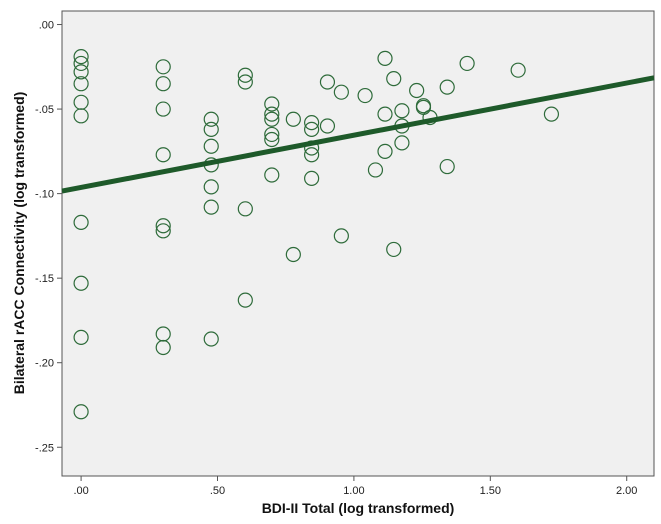 The image size is (661, 524). I want to click on y-tick-label: -.20, so click(44, 364).